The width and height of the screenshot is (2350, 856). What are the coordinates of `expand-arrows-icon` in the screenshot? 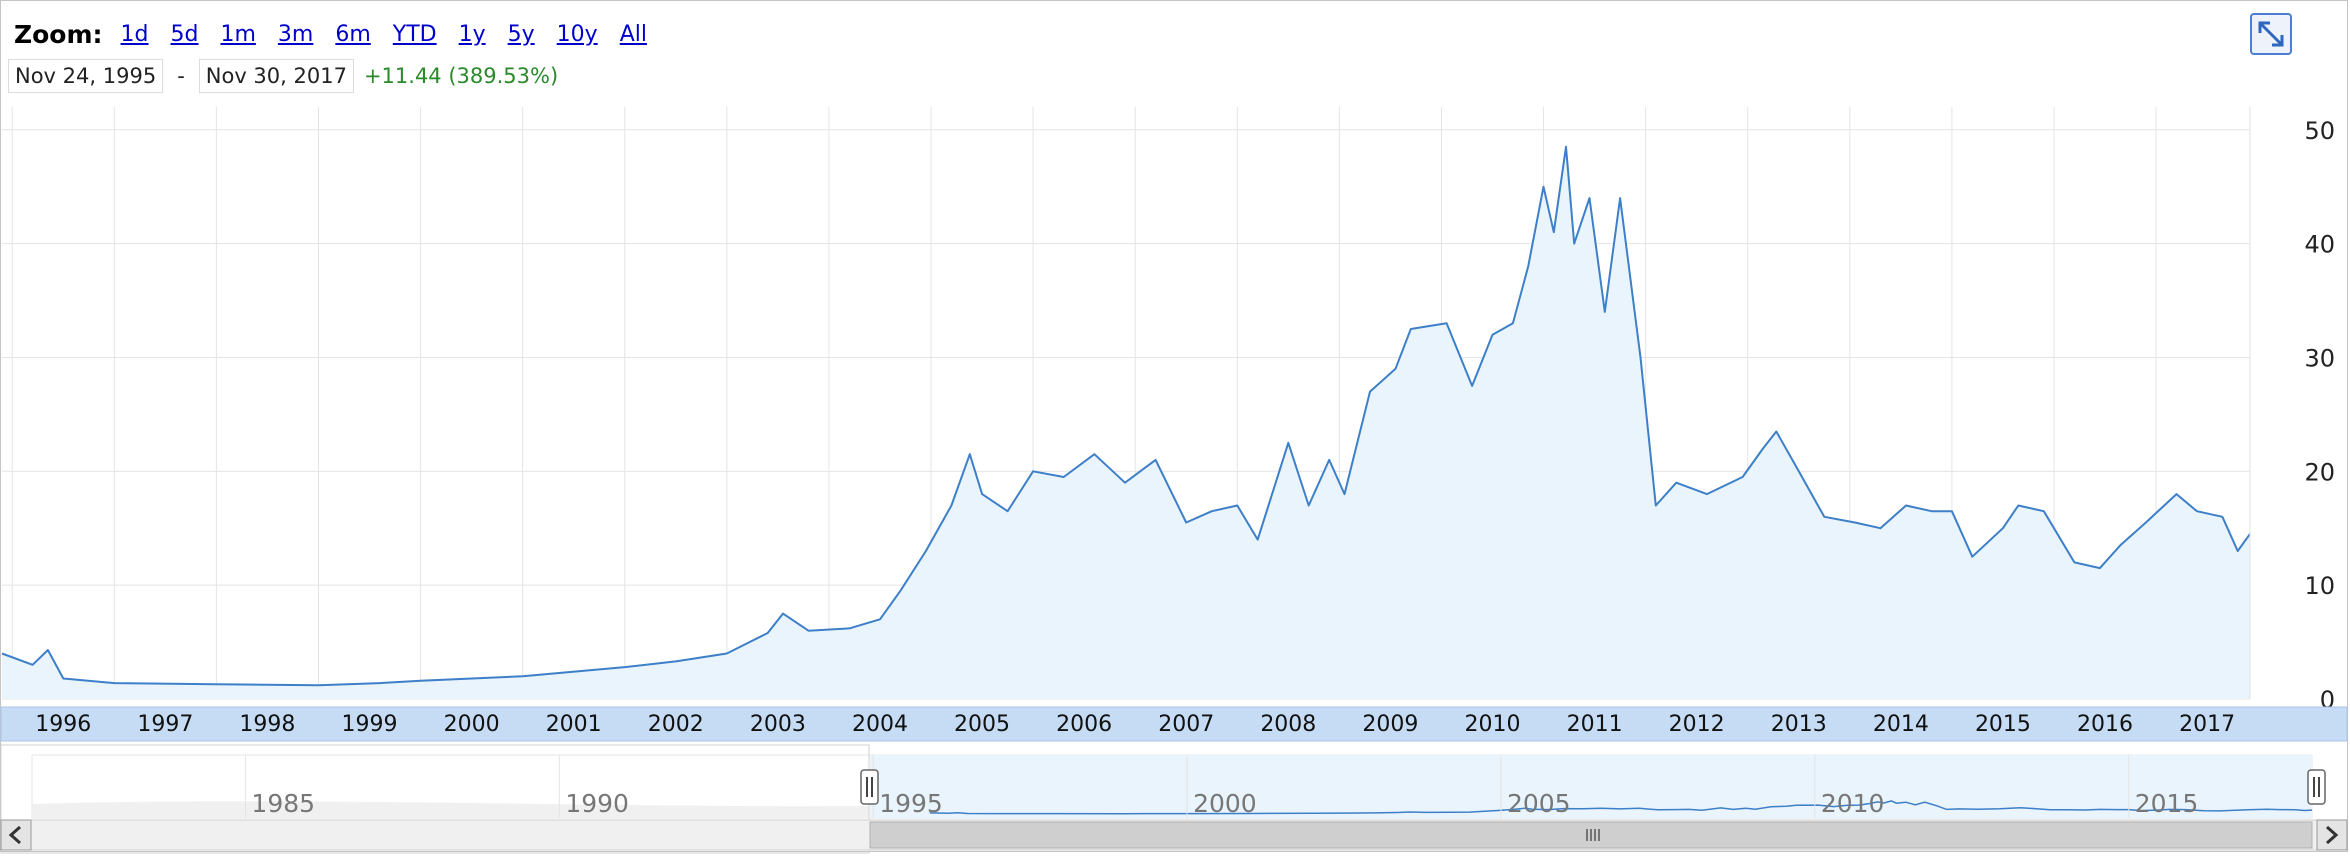 It's located at (2271, 34).